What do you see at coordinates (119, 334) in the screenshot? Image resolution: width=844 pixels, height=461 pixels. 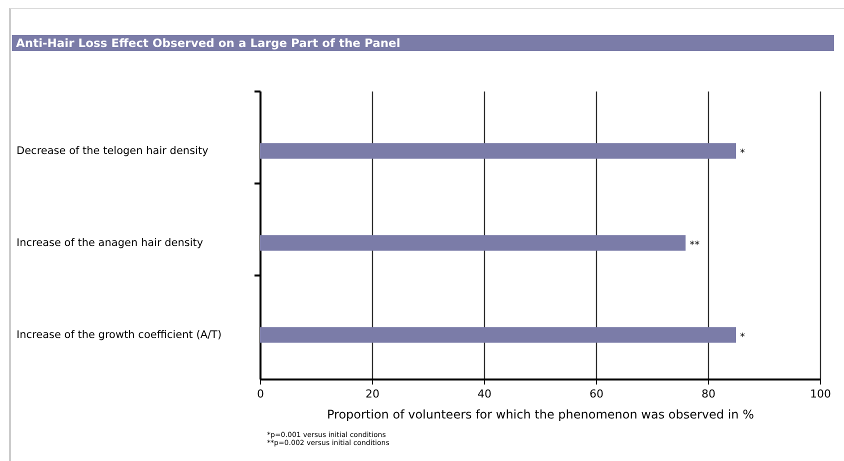 I see `y-tick-label: Increase of the growth coefficient (A/T)` at bounding box center [119, 334].